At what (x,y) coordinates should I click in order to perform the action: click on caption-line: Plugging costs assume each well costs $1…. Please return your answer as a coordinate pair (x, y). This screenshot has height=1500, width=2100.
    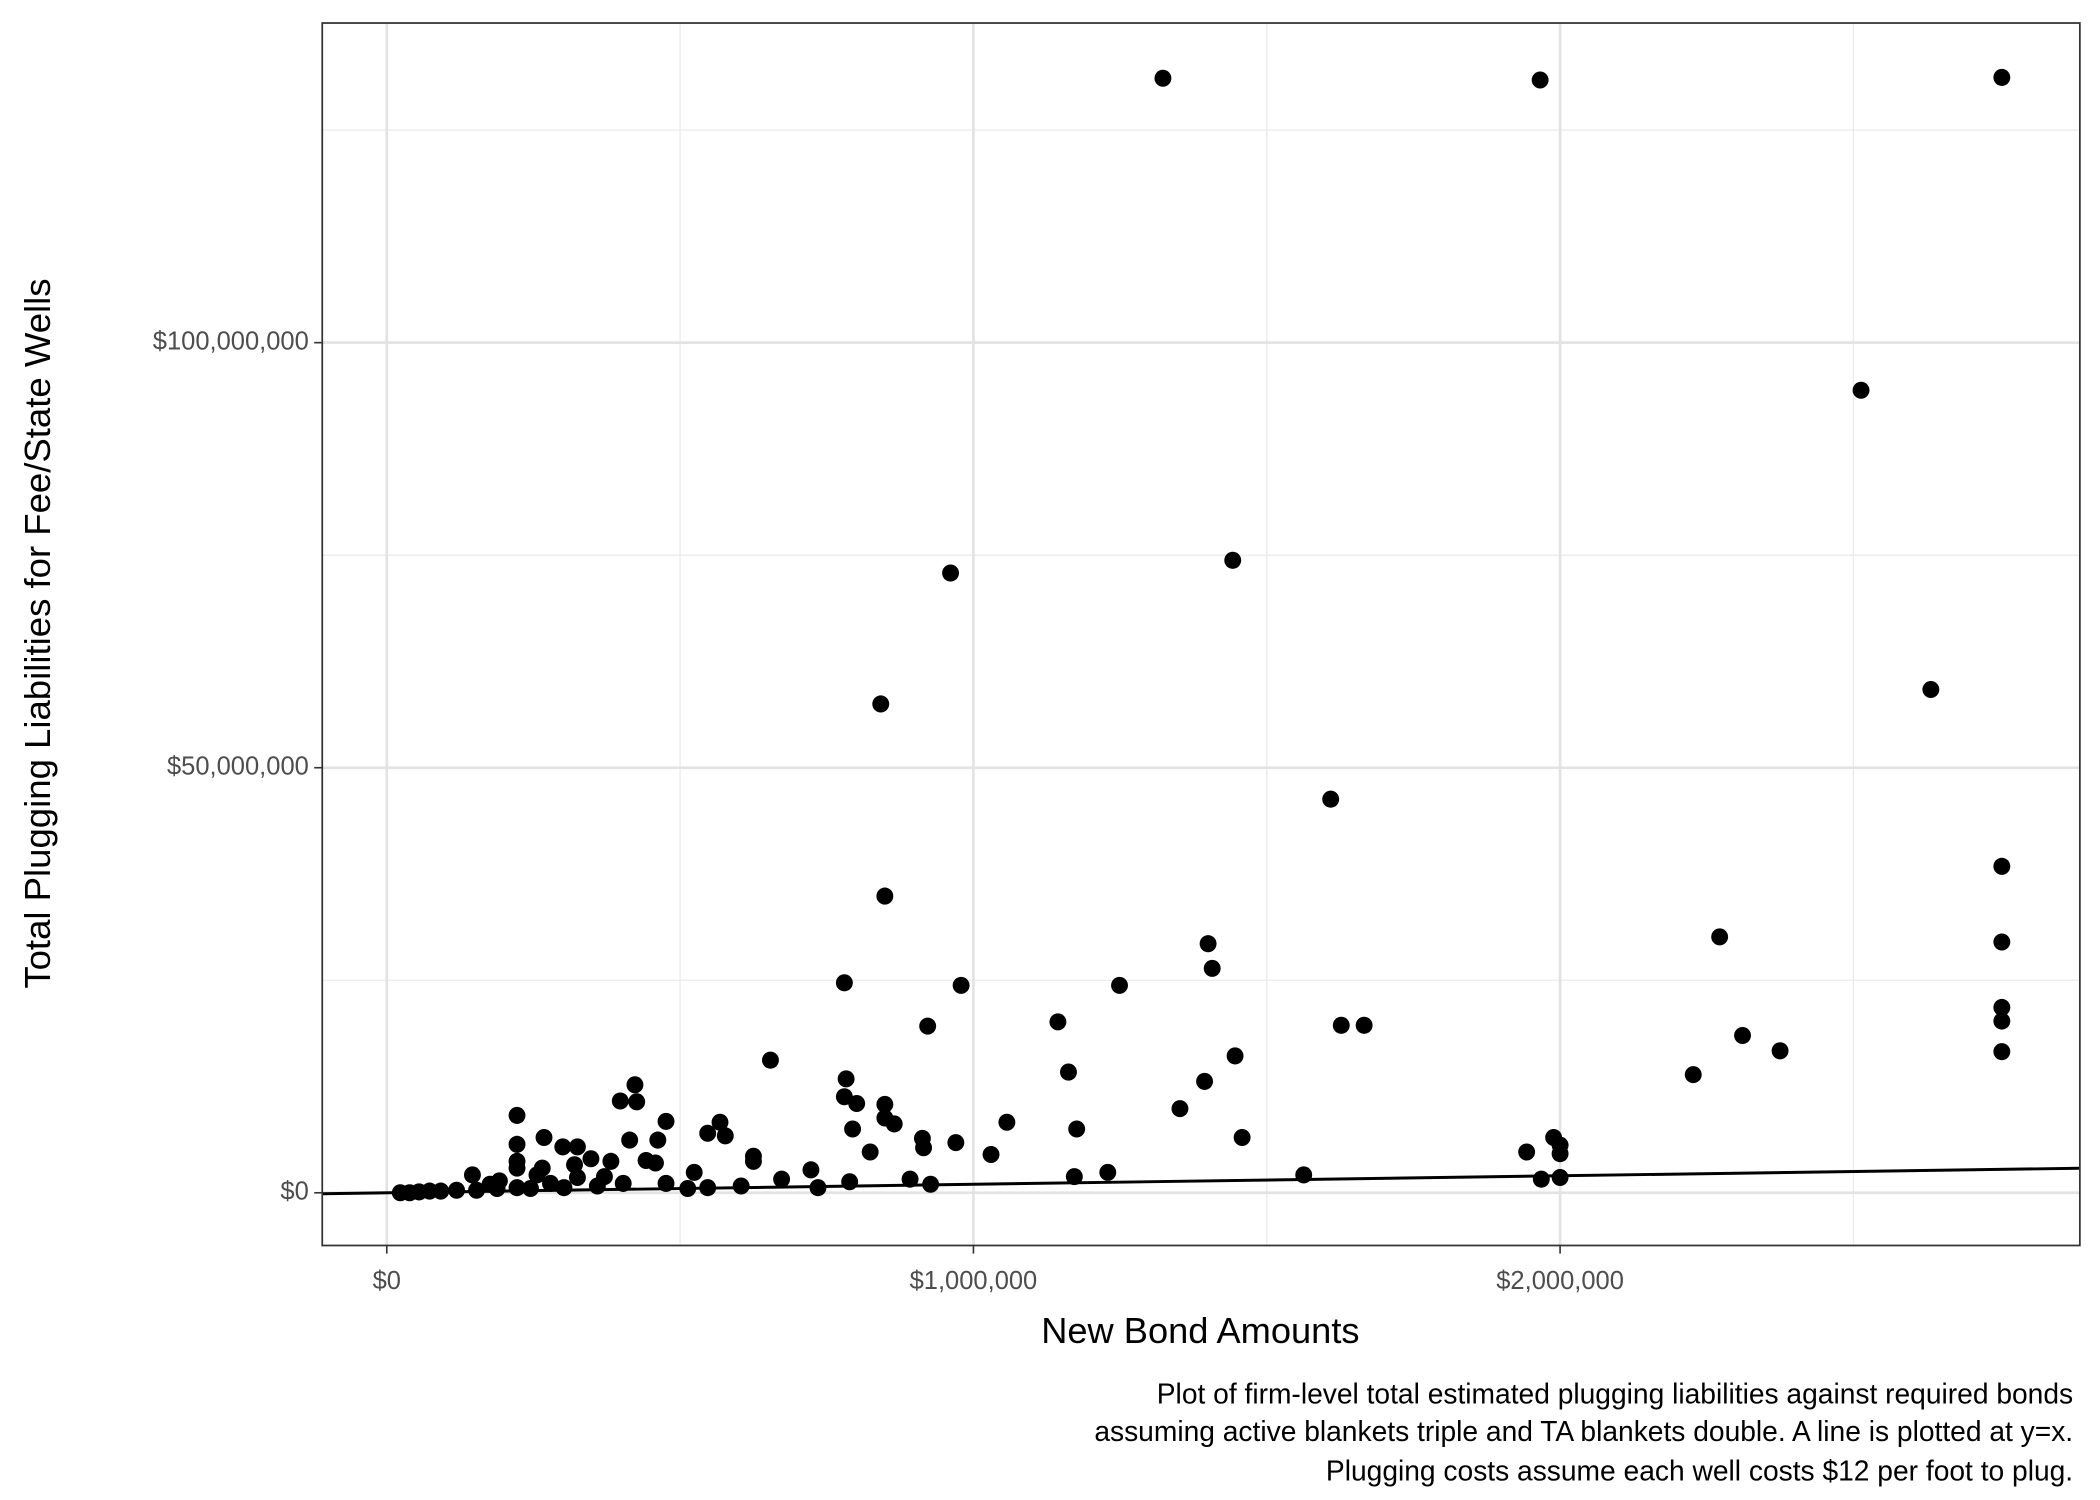
    Looking at the image, I should click on (1699, 1470).